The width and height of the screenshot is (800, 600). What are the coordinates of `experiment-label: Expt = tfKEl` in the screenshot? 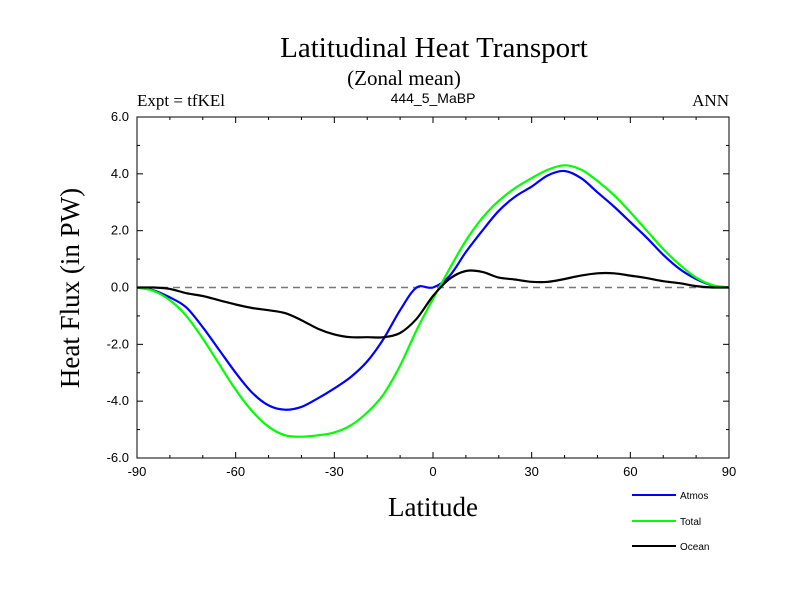 It's located at (181, 100).